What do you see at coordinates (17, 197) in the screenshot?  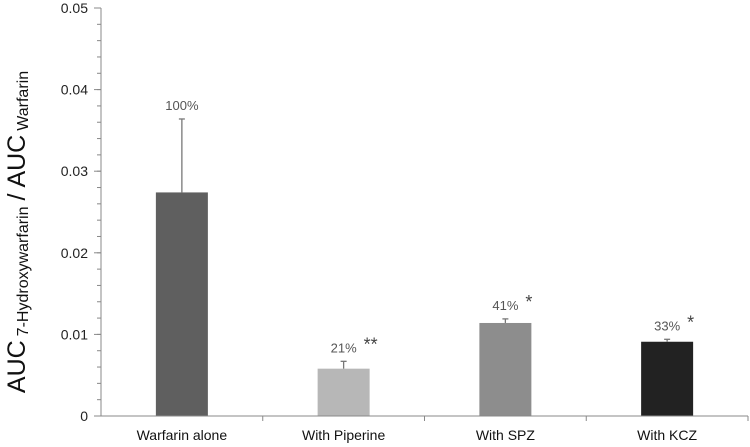 I see `y-axis-label-slash: /` at bounding box center [17, 197].